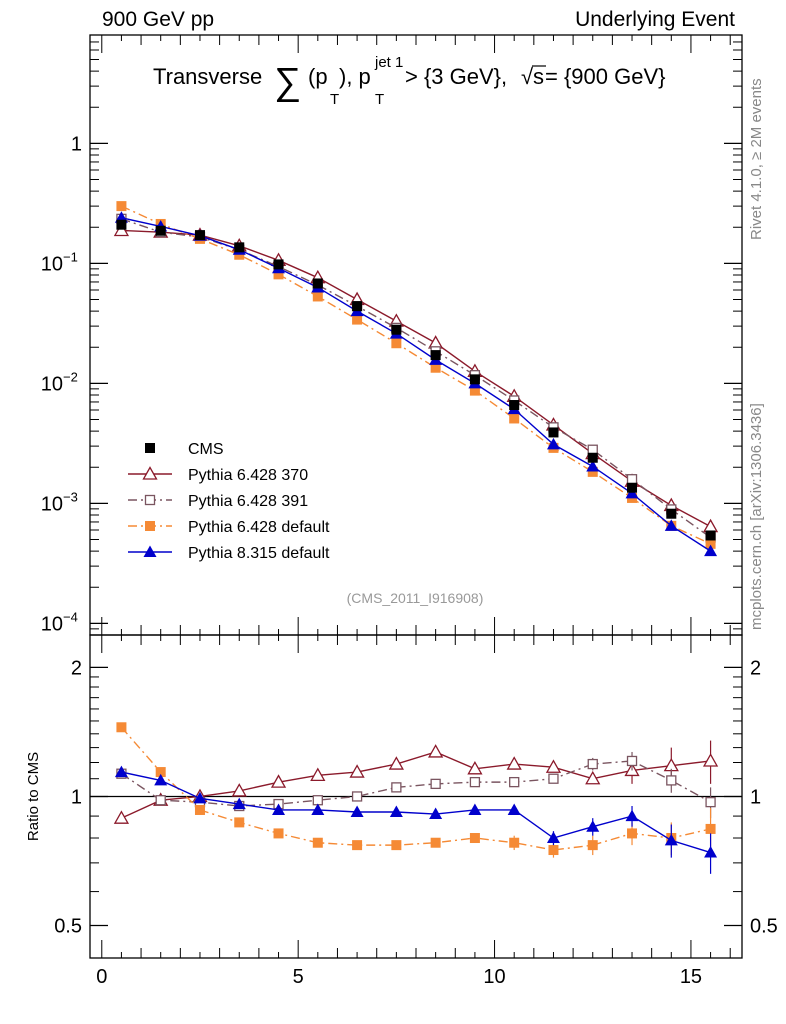 This screenshot has height=1024, width=786. I want to click on ratio-pythia-6-428-391-line, so click(416, 783).